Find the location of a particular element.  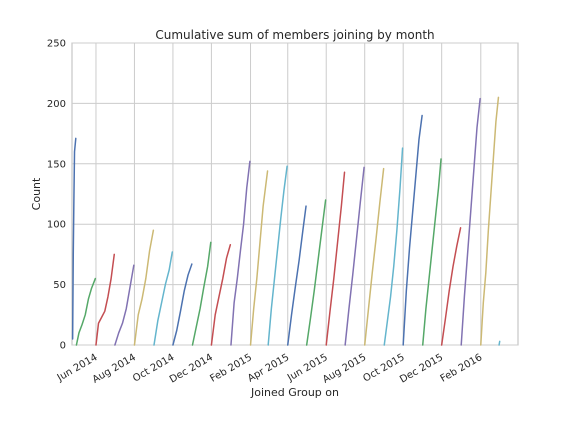

x-tick-label: Aug 2014 is located at coordinates (114, 369).